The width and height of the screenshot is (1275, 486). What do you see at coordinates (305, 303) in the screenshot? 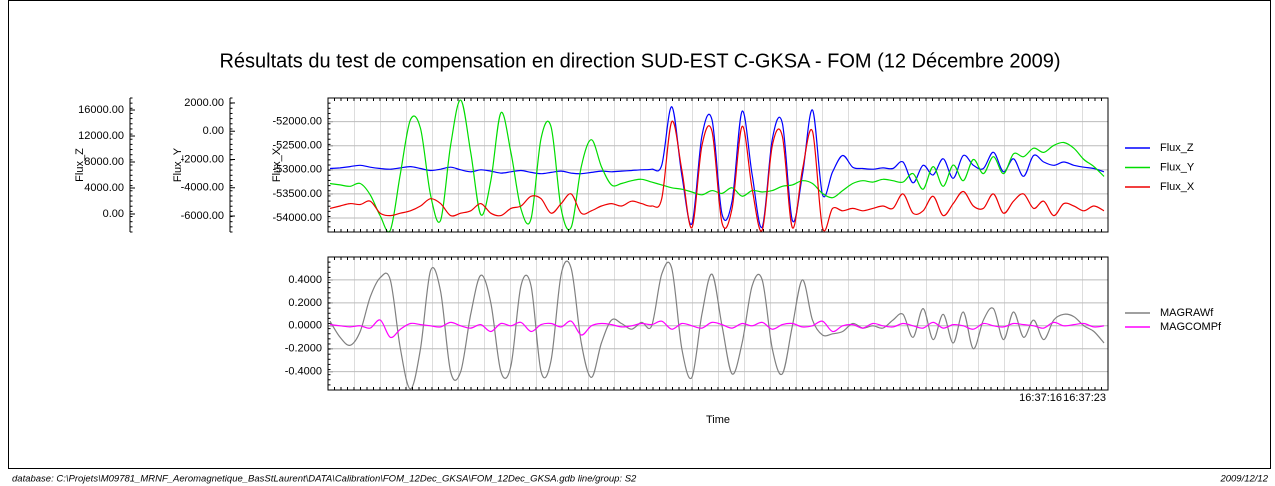
I see `y-tick-label: 0.2000` at bounding box center [305, 303].